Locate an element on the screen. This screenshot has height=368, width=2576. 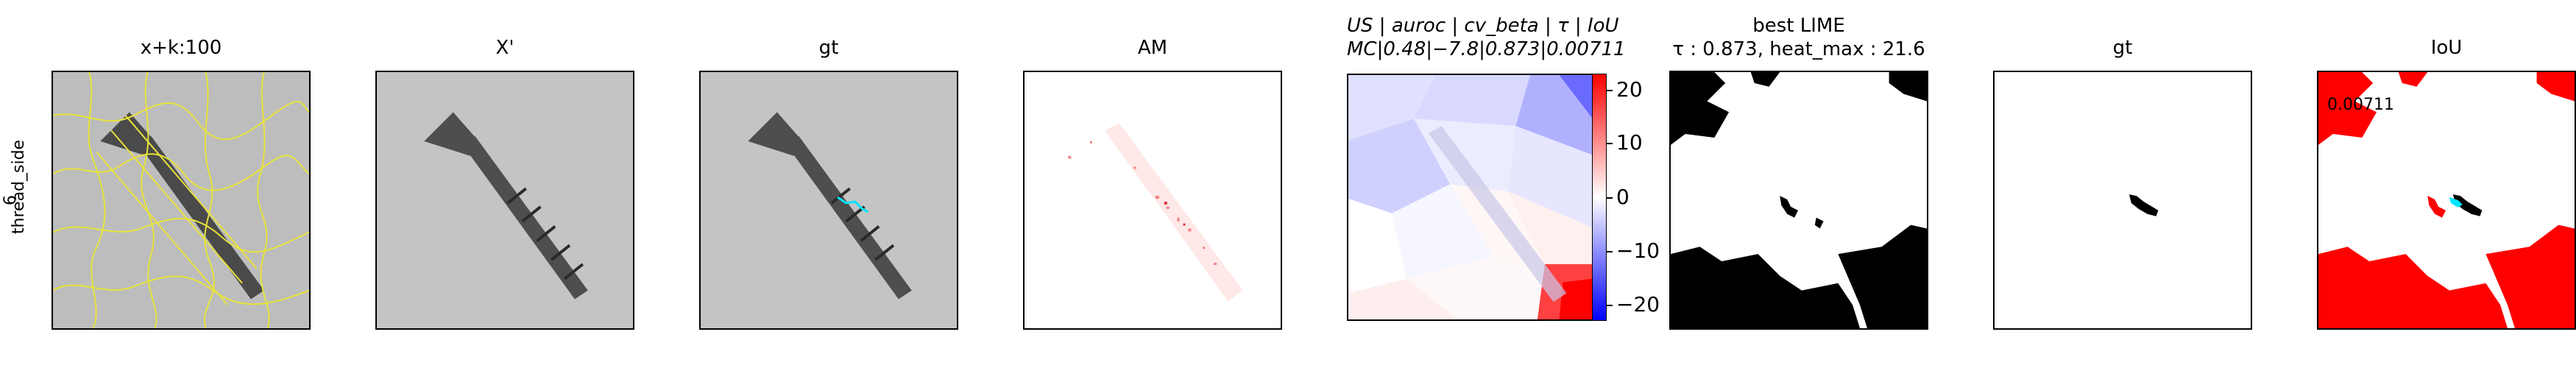
superpixel-image is located at coordinates (181, 200).